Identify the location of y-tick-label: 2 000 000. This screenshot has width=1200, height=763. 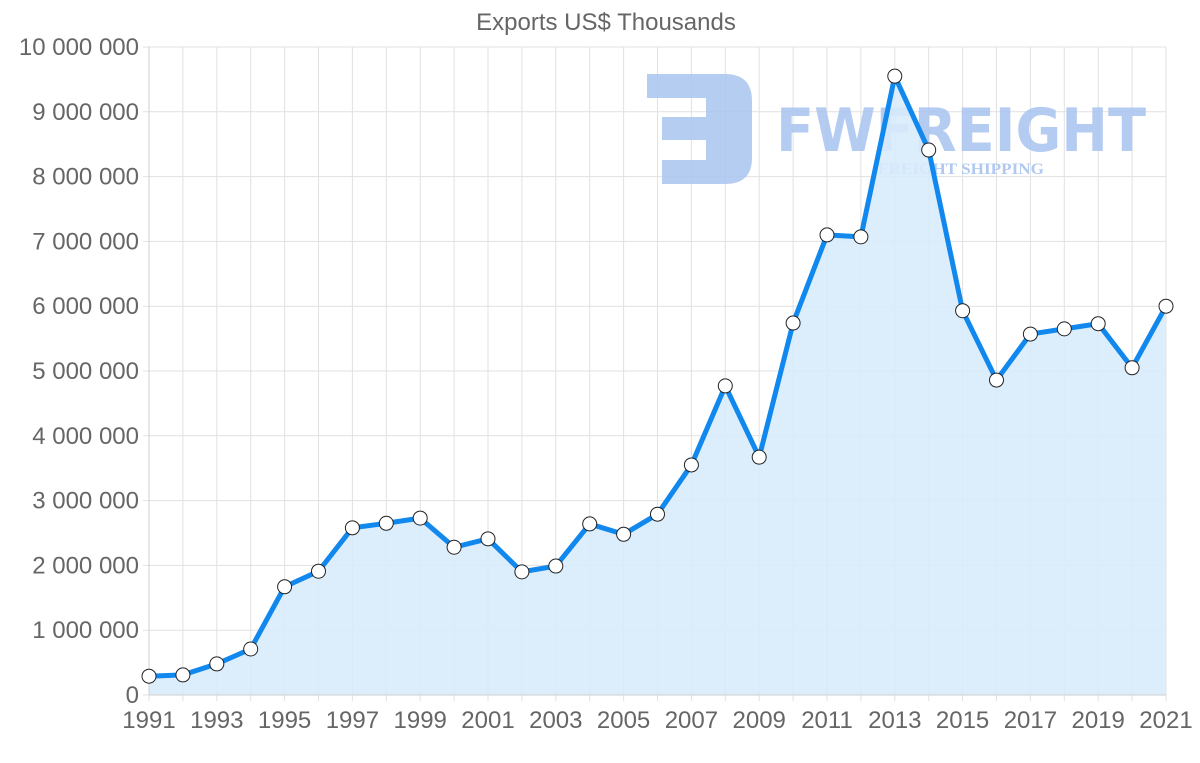
(85, 565).